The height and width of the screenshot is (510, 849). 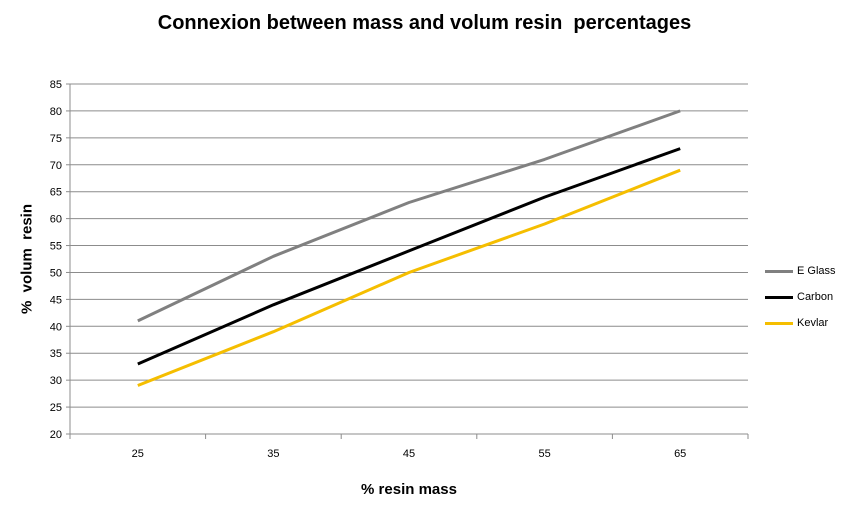 What do you see at coordinates (56, 166) in the screenshot?
I see `y-tick-label: 70` at bounding box center [56, 166].